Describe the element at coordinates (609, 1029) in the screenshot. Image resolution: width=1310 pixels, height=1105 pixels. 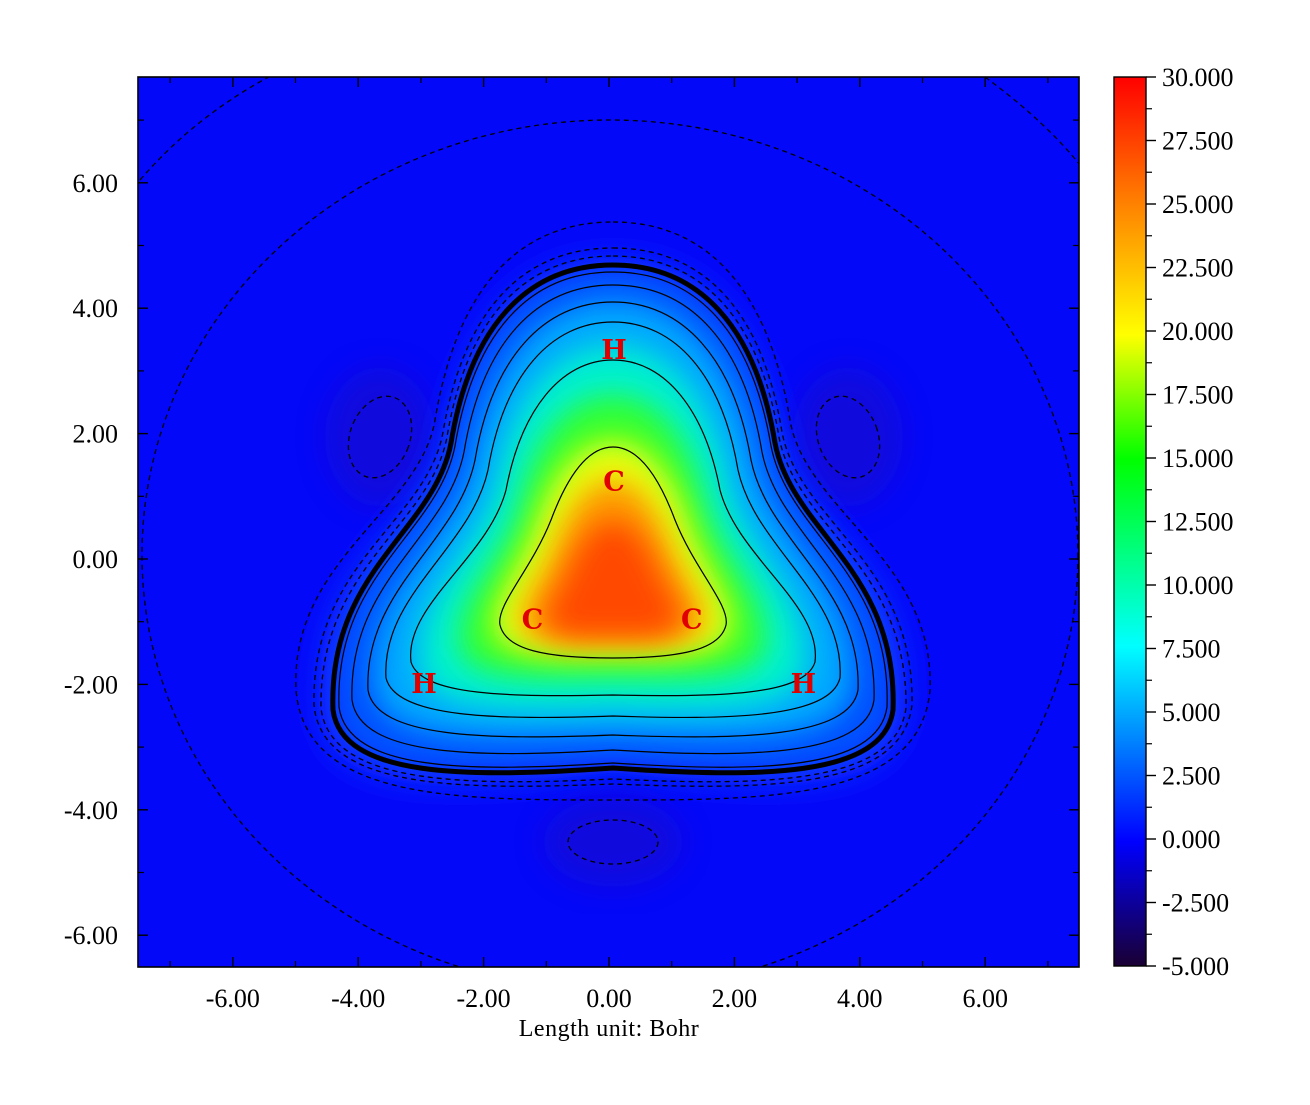
I see `x-axis-title: Length unit: Bohr` at that location.